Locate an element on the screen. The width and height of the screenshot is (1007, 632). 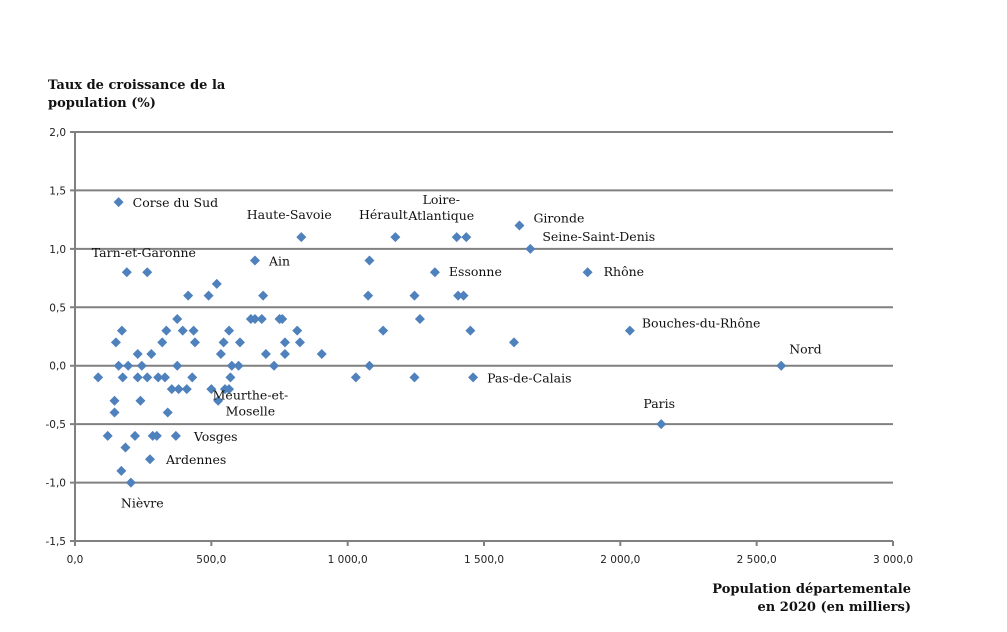
x-tick-label: 2 000,0 is located at coordinates (620, 560).